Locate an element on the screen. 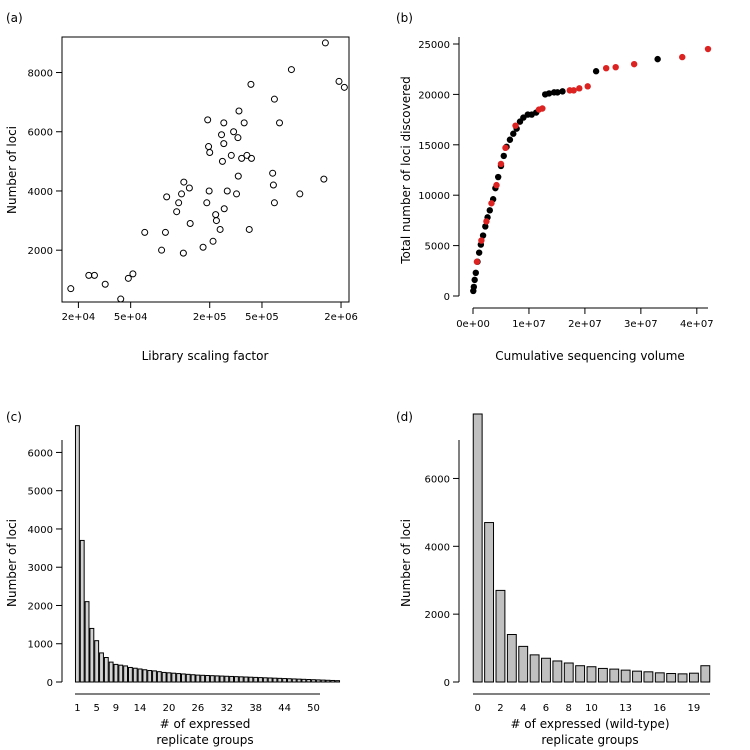 This screenshot has height=750, width=750. panel-d-y-axis: 0 2000 4000 6000 is located at coordinates (442, 581).